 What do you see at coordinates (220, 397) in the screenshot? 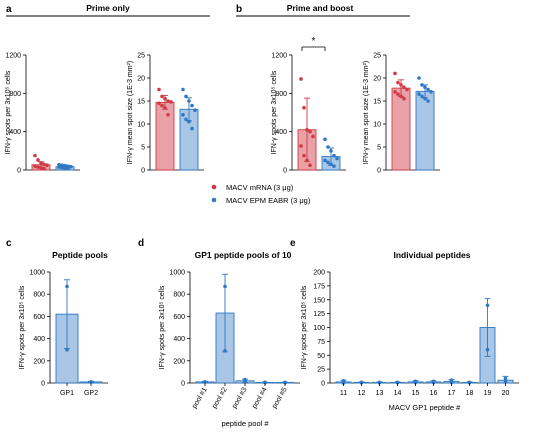
I see `x-tick-label: pool #2` at bounding box center [220, 397].